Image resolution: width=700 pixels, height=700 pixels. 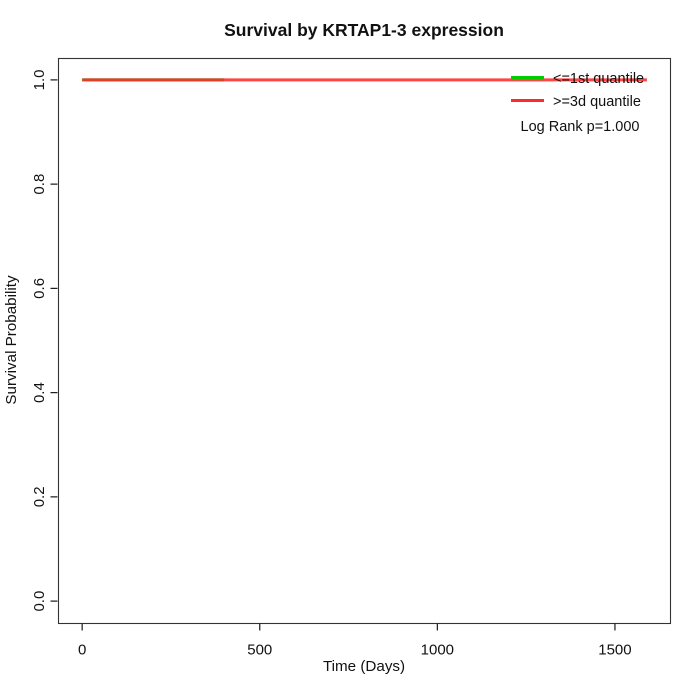 What do you see at coordinates (597, 102) in the screenshot?
I see `legend-label-third-quantile: >=3d quantile` at bounding box center [597, 102].